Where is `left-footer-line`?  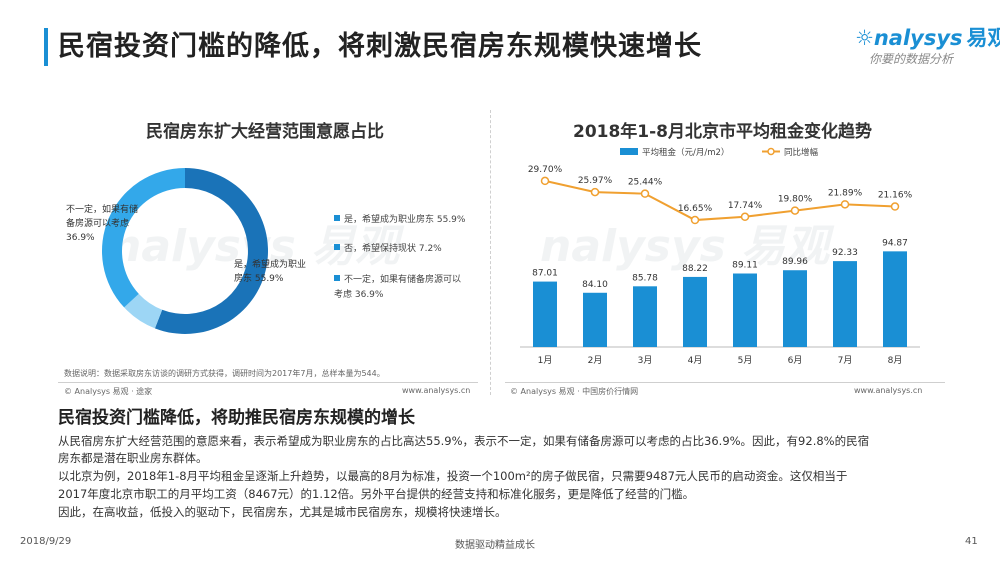 left-footer-line is located at coordinates (268, 382).